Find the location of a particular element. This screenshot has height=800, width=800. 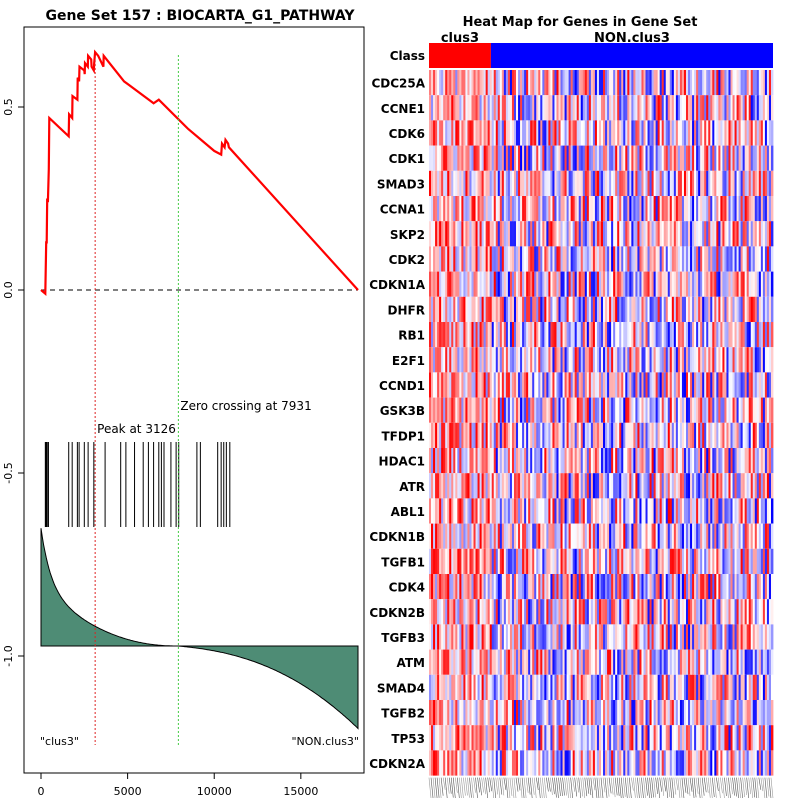

gene-label: HDAC1 is located at coordinates (402, 462).